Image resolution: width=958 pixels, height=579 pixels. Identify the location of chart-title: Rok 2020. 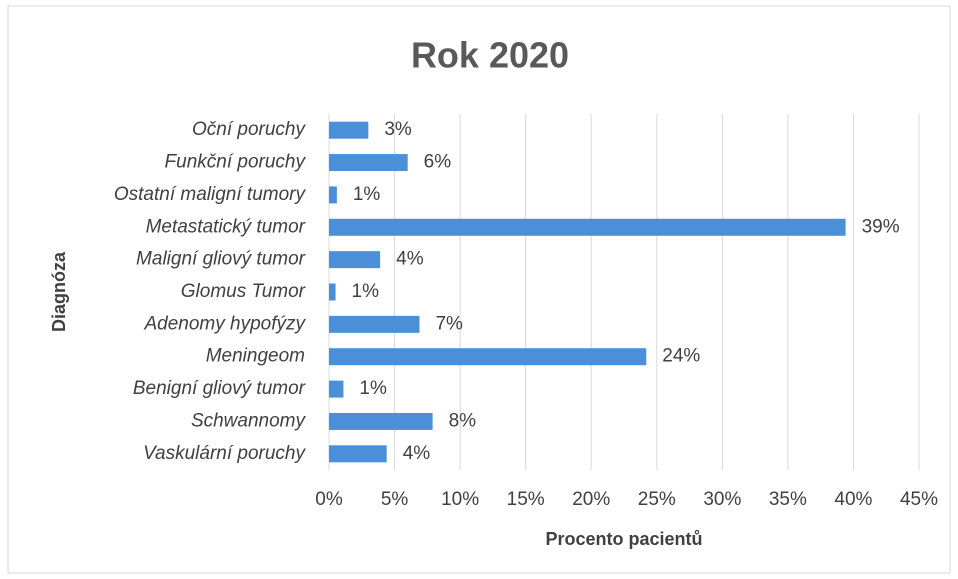
(490, 55).